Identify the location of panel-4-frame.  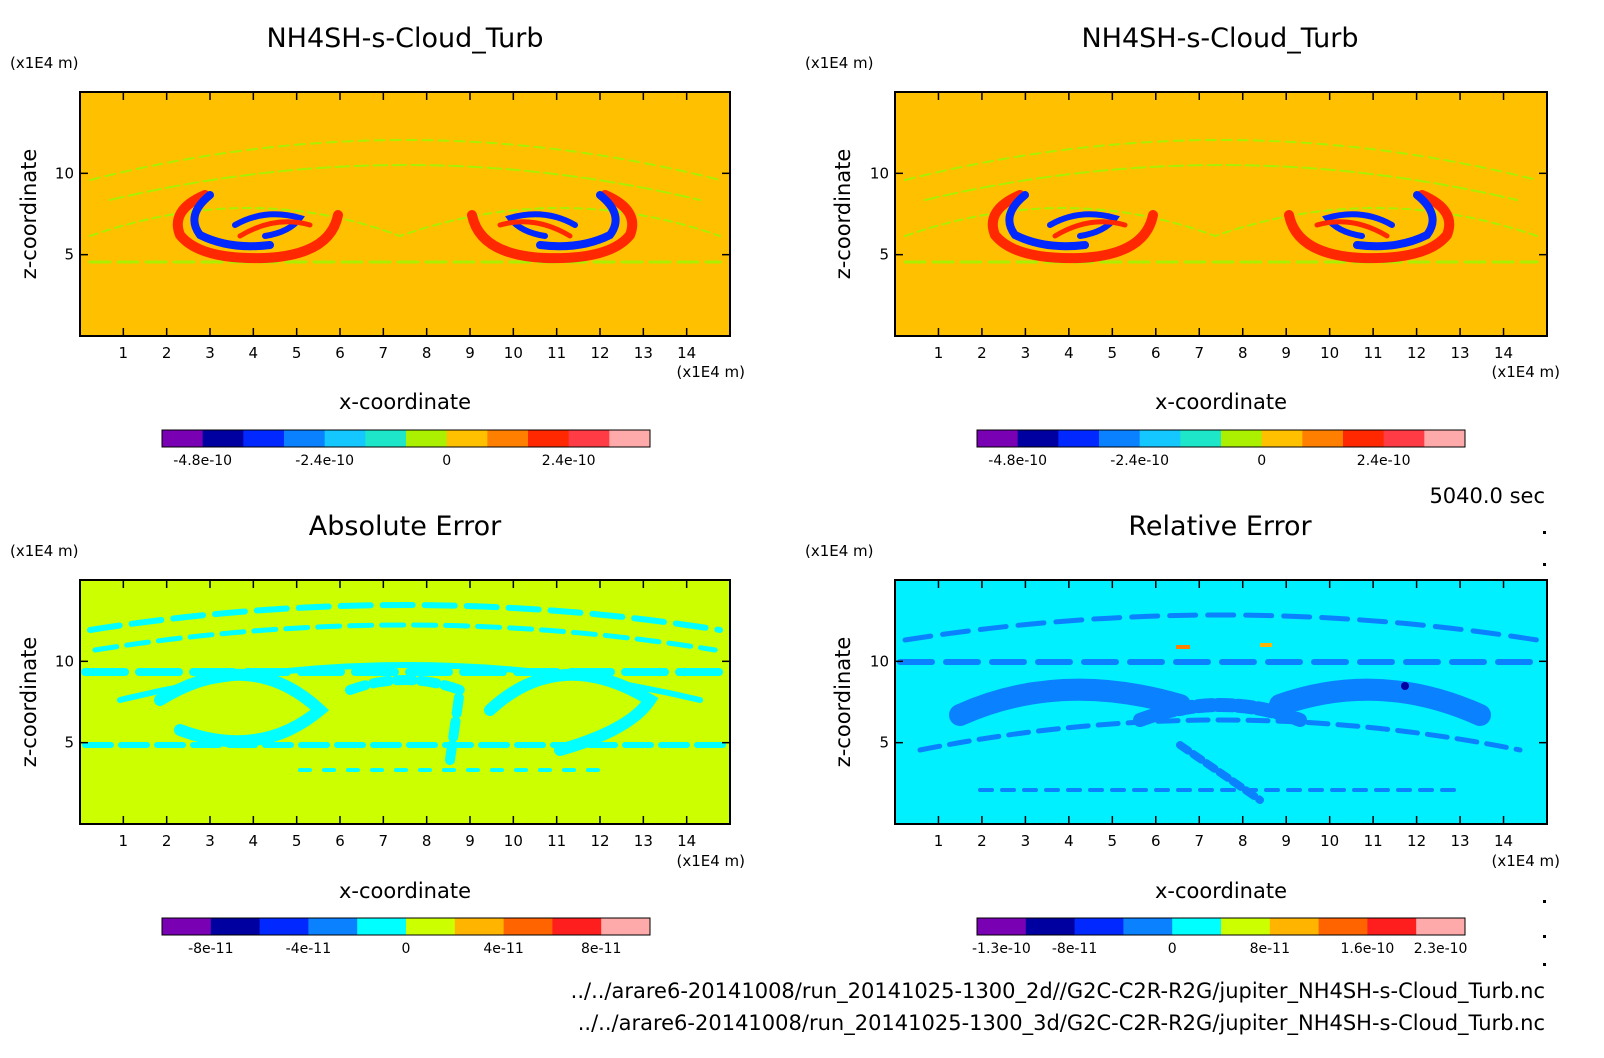
(1221, 702).